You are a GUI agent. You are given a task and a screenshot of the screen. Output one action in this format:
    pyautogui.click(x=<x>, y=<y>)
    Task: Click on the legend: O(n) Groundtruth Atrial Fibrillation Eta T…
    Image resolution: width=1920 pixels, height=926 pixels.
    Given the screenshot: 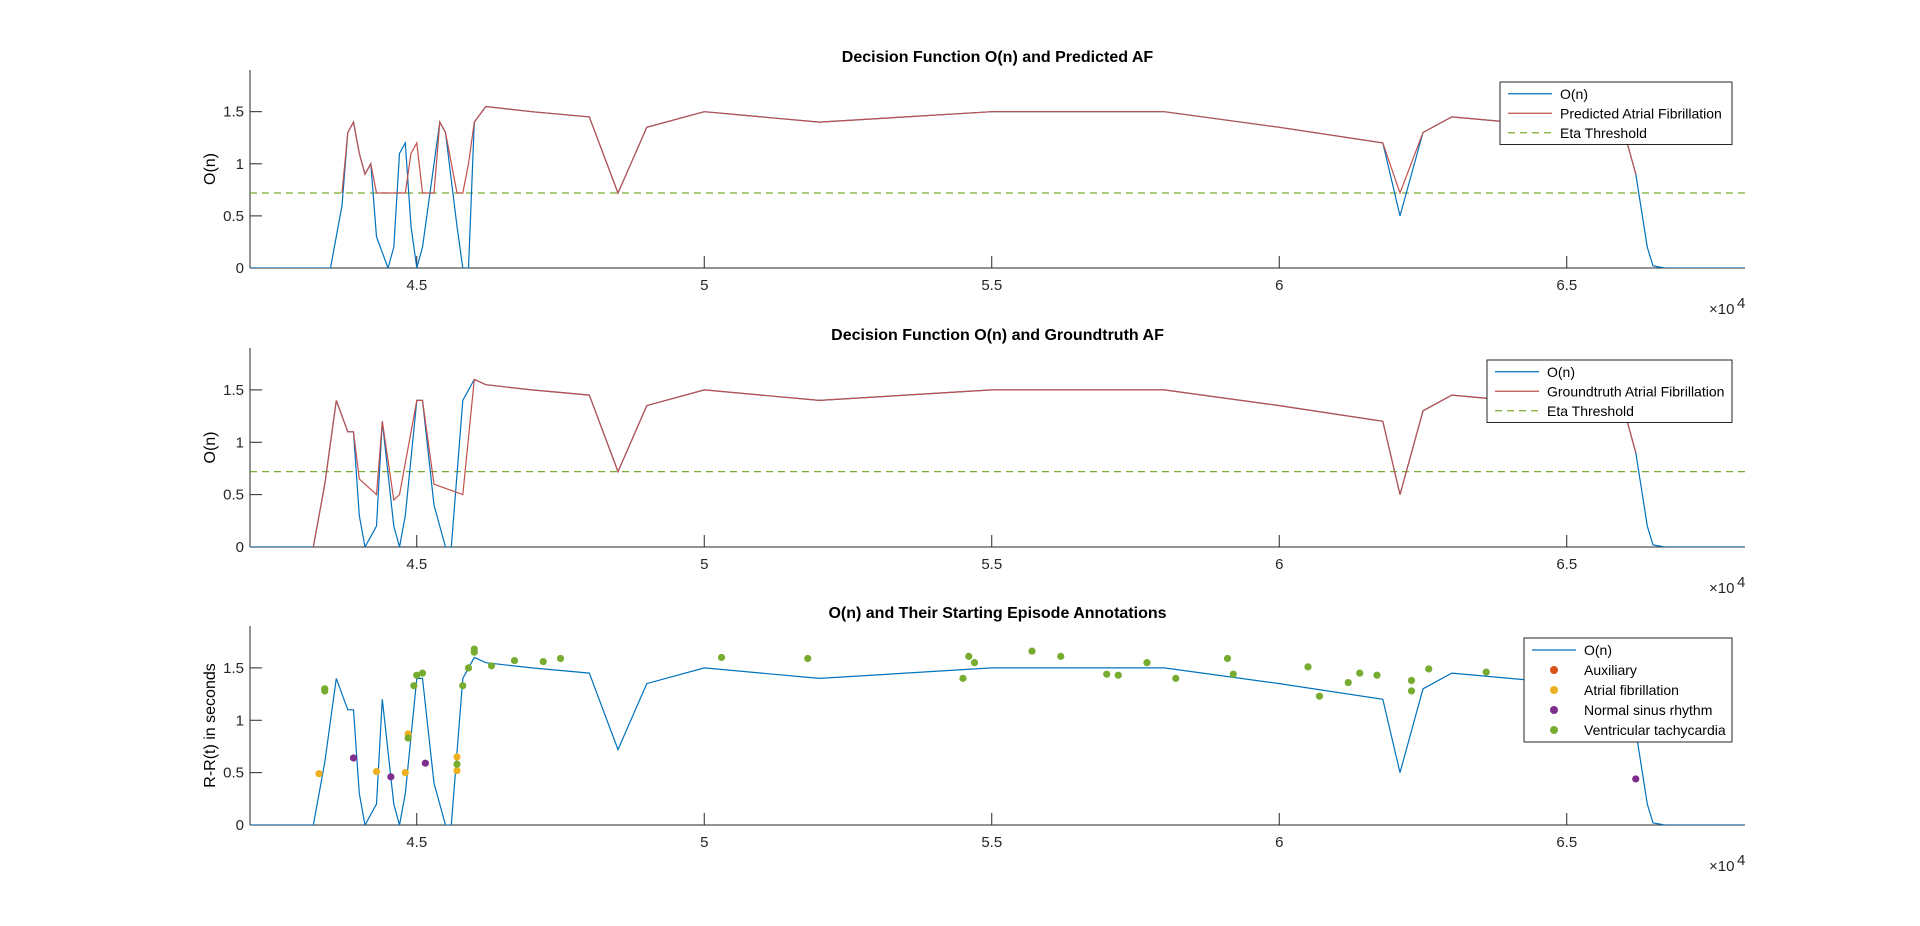 What is the action you would take?
    pyautogui.click(x=1609, y=391)
    